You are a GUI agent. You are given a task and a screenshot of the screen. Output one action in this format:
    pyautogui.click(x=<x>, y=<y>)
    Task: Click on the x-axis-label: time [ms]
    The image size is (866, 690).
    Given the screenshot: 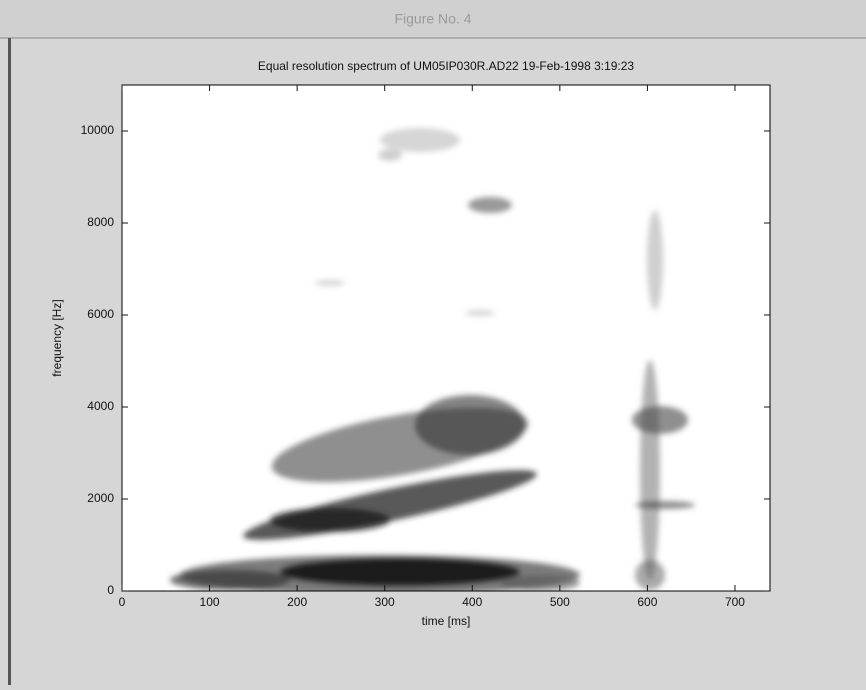 What is the action you would take?
    pyautogui.click(x=446, y=621)
    